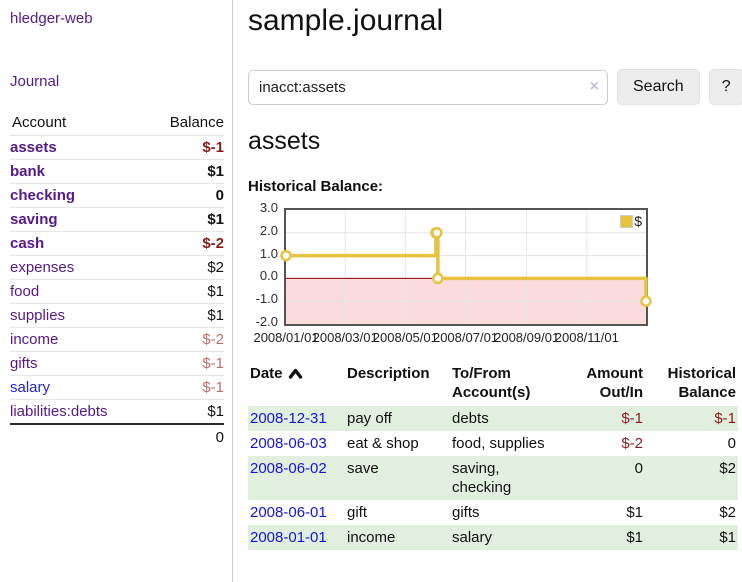 Image resolution: width=742 pixels, height=582 pixels. I want to click on transaction-balance: 0, so click(731, 443).